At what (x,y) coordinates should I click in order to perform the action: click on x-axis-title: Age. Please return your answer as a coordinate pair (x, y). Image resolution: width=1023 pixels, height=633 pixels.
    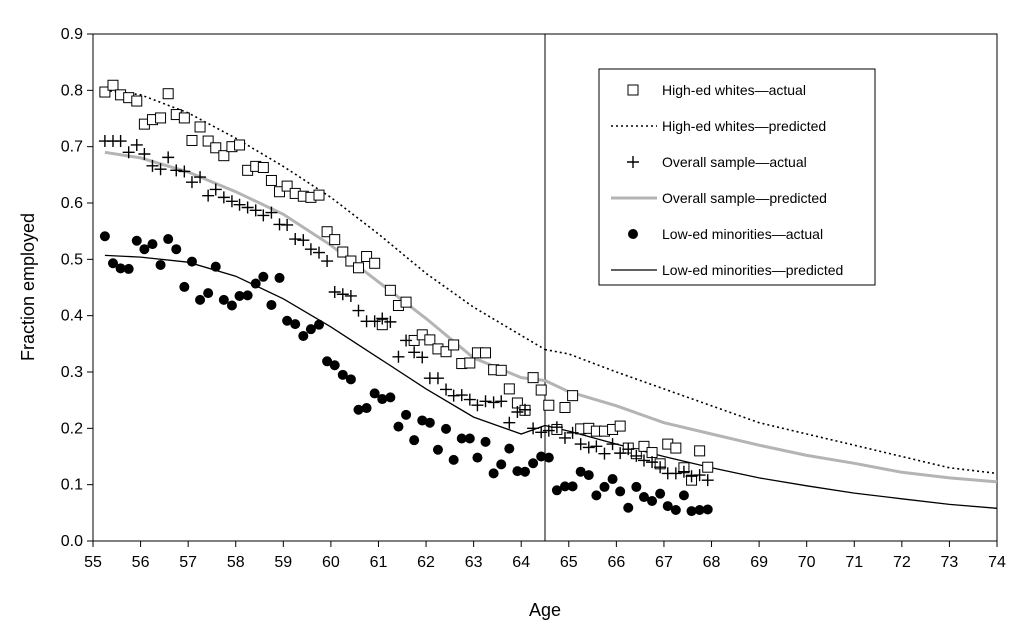
    Looking at the image, I should click on (545, 610).